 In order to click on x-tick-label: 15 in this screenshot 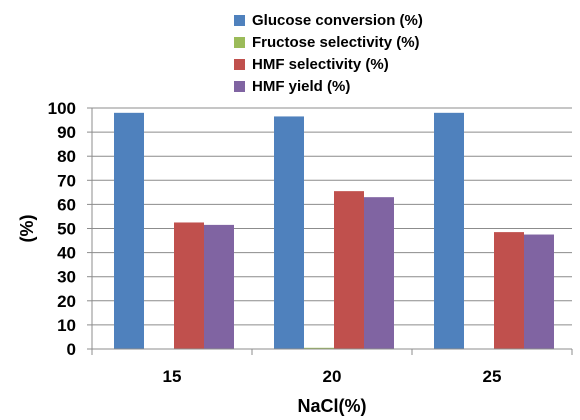, I will do `click(172, 376)`.